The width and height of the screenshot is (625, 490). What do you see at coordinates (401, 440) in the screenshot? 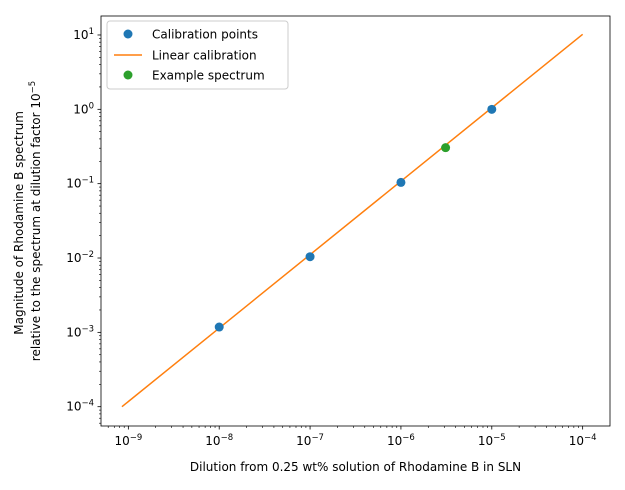
I see `x-tick-label: 10⁻⁶` at bounding box center [401, 440].